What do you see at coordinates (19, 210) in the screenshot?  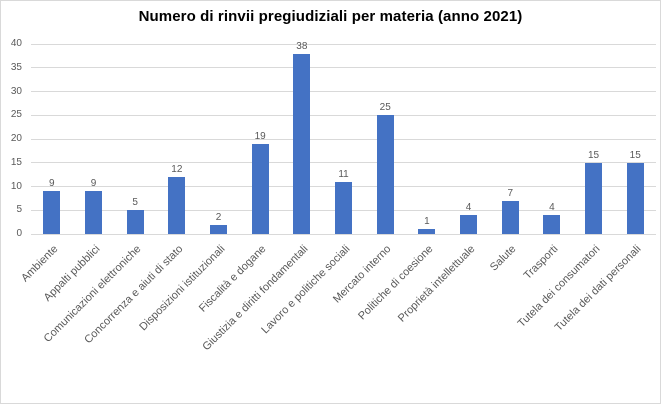 I see `y-tick-label: 5` at bounding box center [19, 210].